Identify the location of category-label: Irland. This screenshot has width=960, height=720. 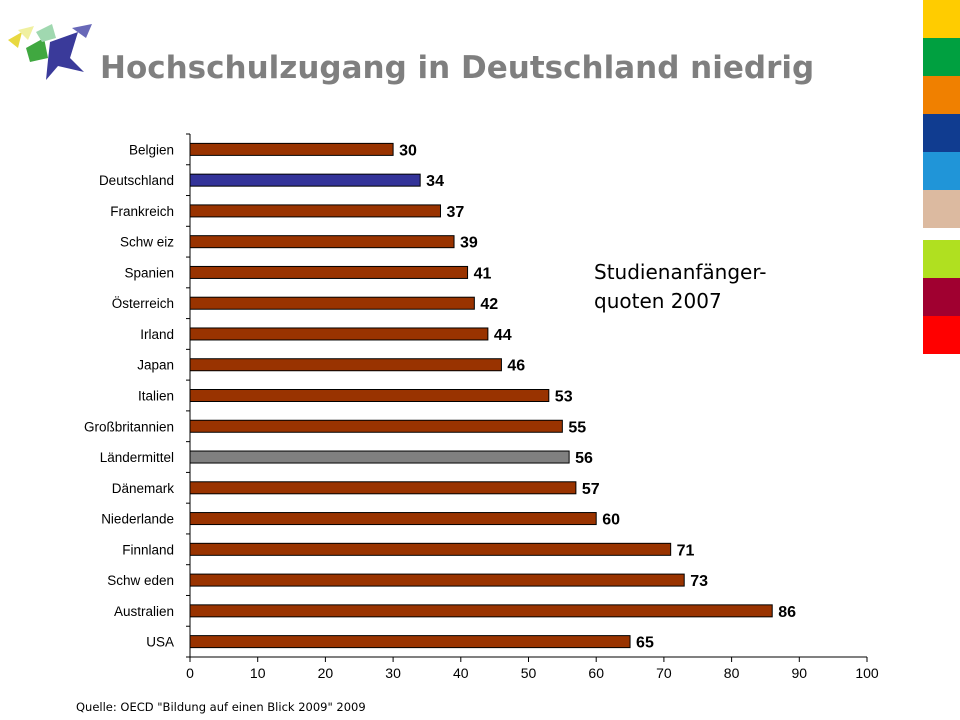
(157, 334).